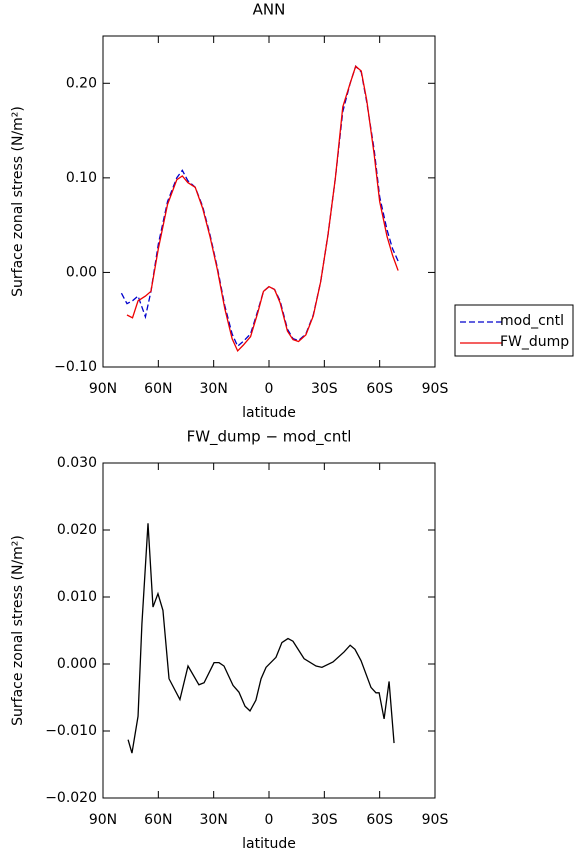  I want to click on y-tick-label: 0.000, so click(77, 664).